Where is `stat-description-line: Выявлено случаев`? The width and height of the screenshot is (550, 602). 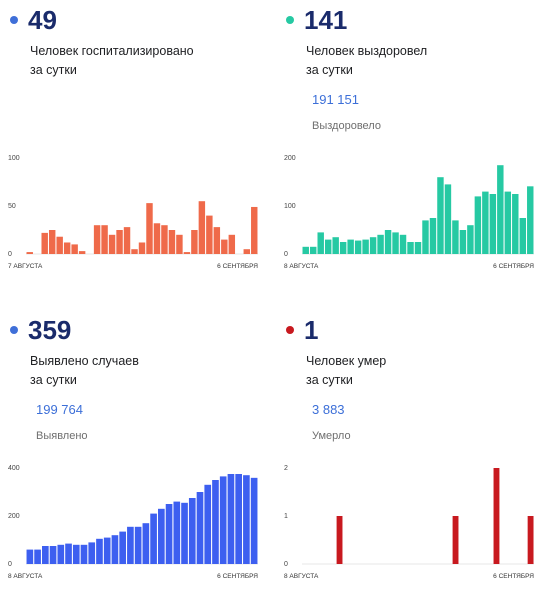
stat-description-line: Выявлено случаев is located at coordinates (84, 361).